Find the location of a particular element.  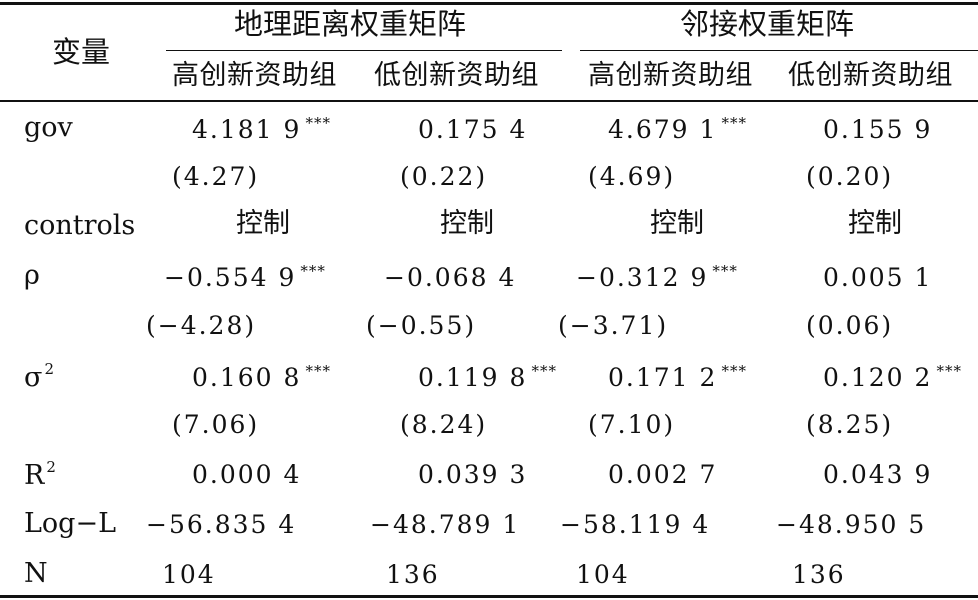

sigma2-coef-low-adj: 0.120 2 *** is located at coordinates (892, 377).